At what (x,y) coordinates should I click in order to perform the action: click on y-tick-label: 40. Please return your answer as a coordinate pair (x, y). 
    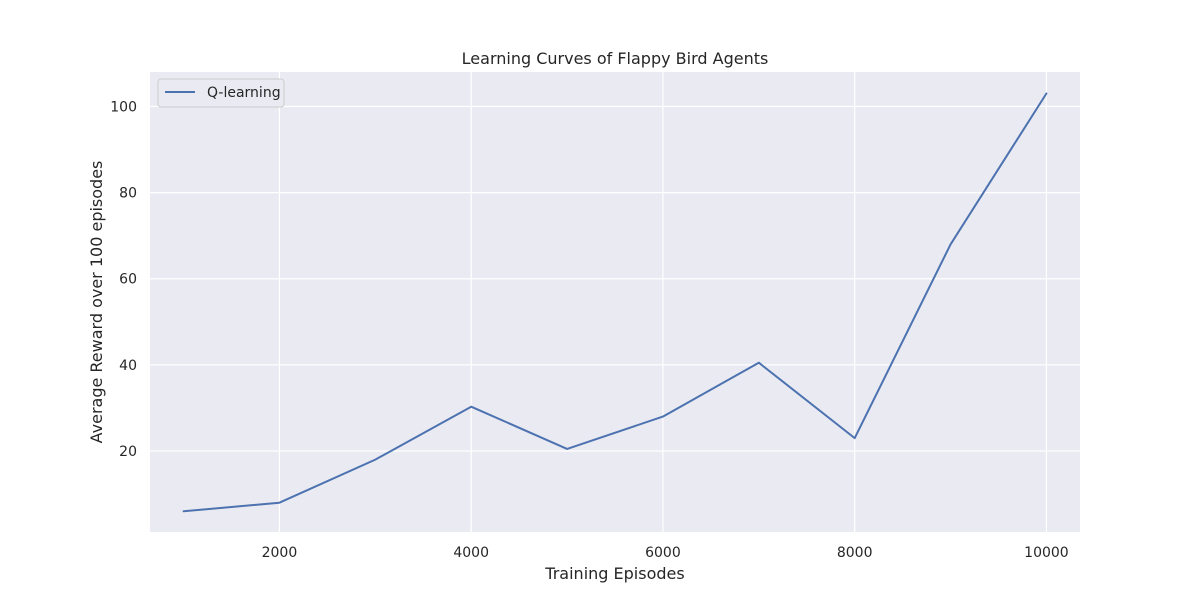
    Looking at the image, I should click on (128, 366).